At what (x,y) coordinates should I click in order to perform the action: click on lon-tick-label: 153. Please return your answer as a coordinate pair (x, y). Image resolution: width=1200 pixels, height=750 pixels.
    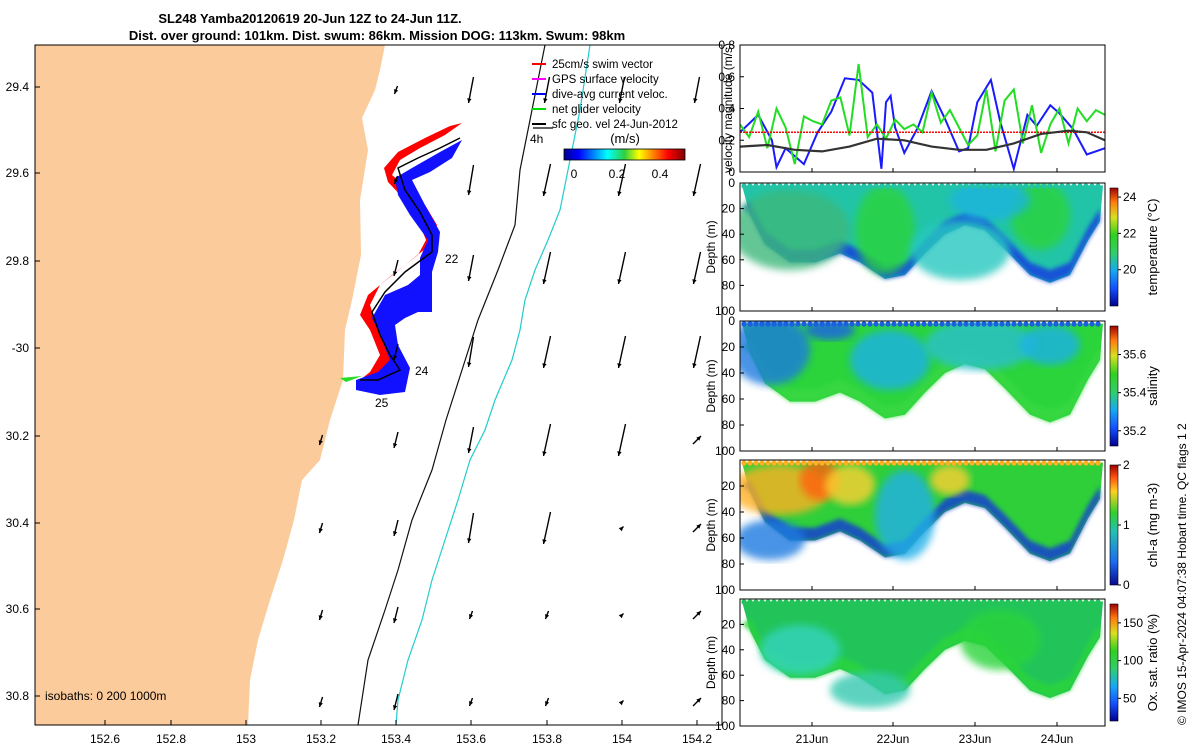
    Looking at the image, I should click on (246, 739).